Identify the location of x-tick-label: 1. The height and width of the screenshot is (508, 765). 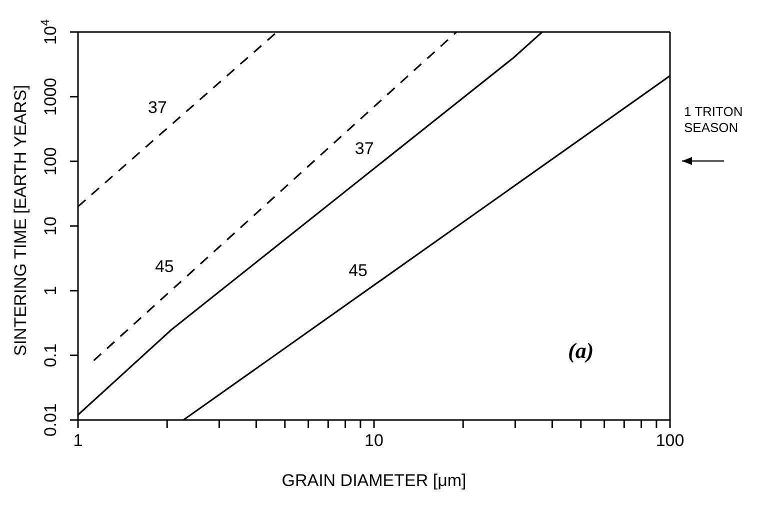
(78, 440).